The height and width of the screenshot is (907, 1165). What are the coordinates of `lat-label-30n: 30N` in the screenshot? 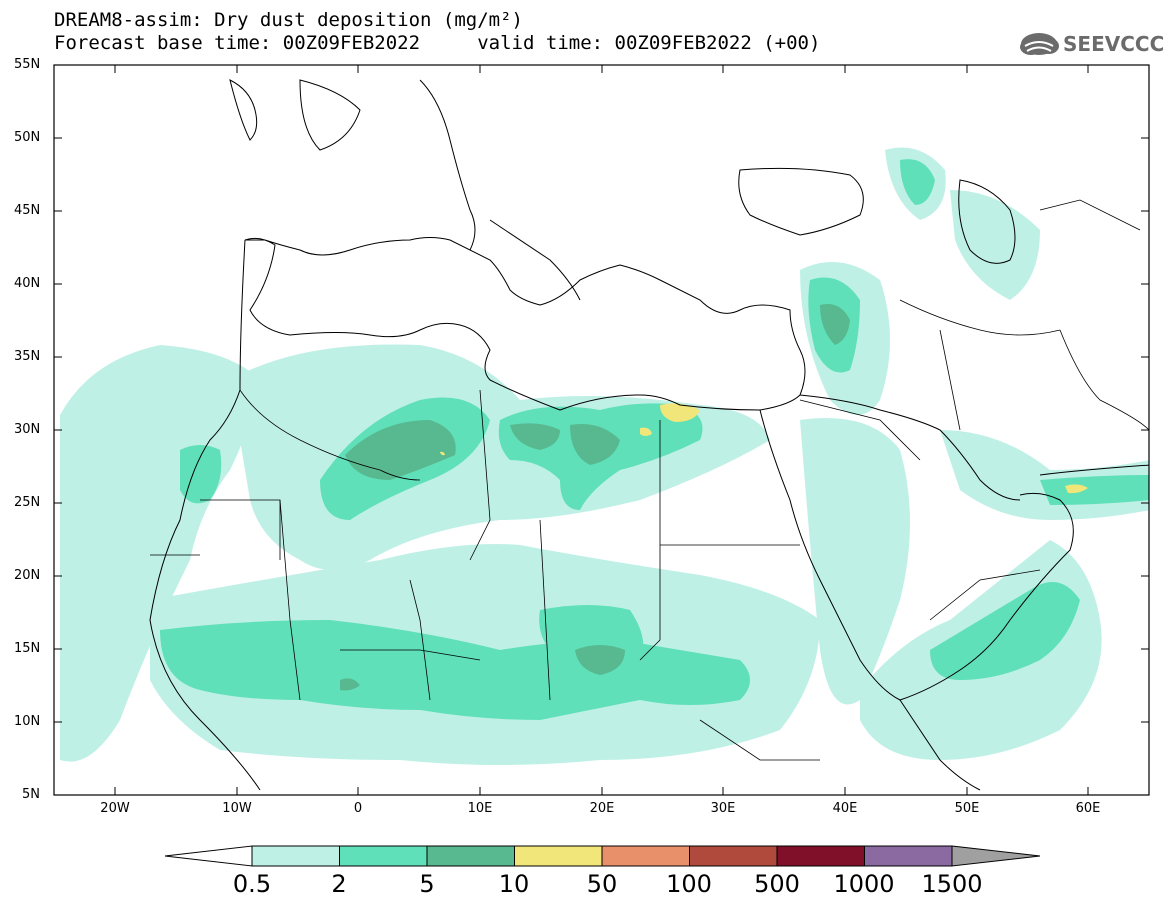 It's located at (27, 429).